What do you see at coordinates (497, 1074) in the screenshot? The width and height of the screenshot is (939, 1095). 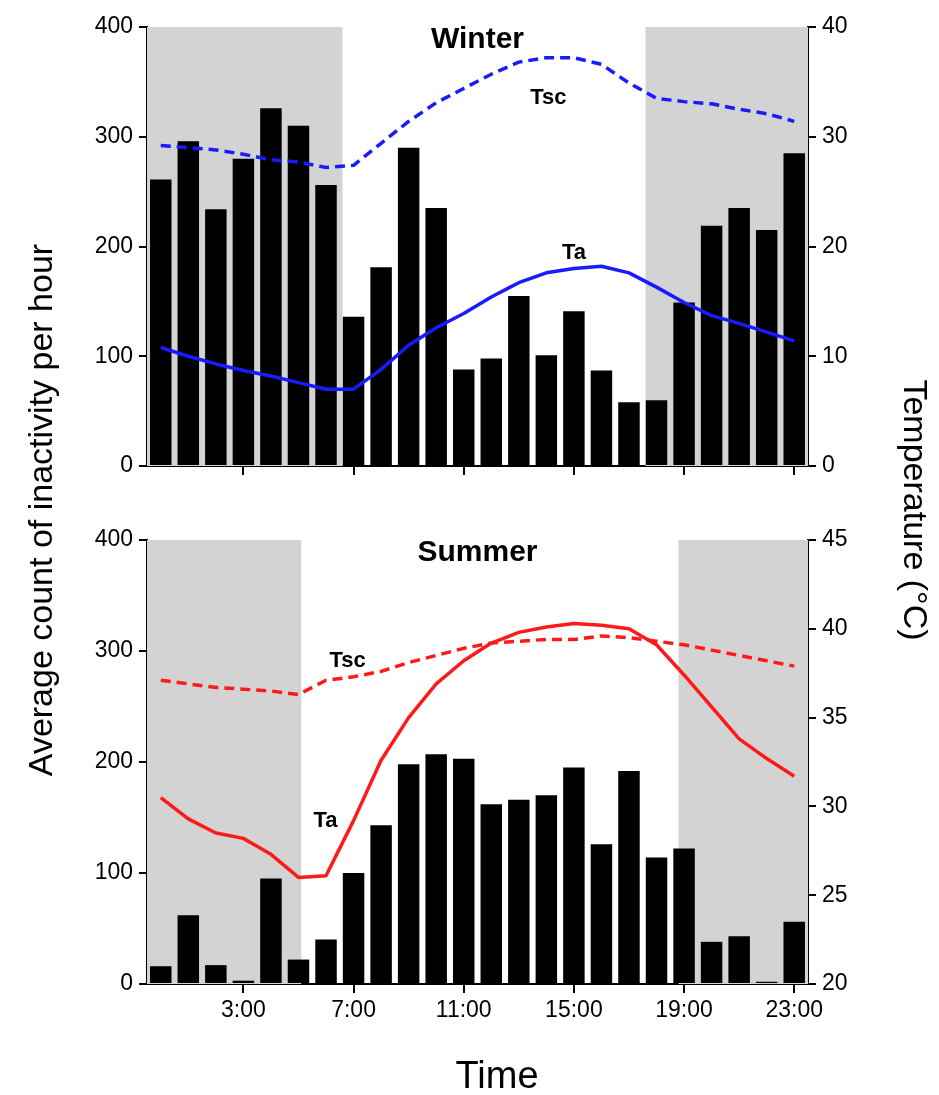 I see `x-axis-title: Time` at bounding box center [497, 1074].